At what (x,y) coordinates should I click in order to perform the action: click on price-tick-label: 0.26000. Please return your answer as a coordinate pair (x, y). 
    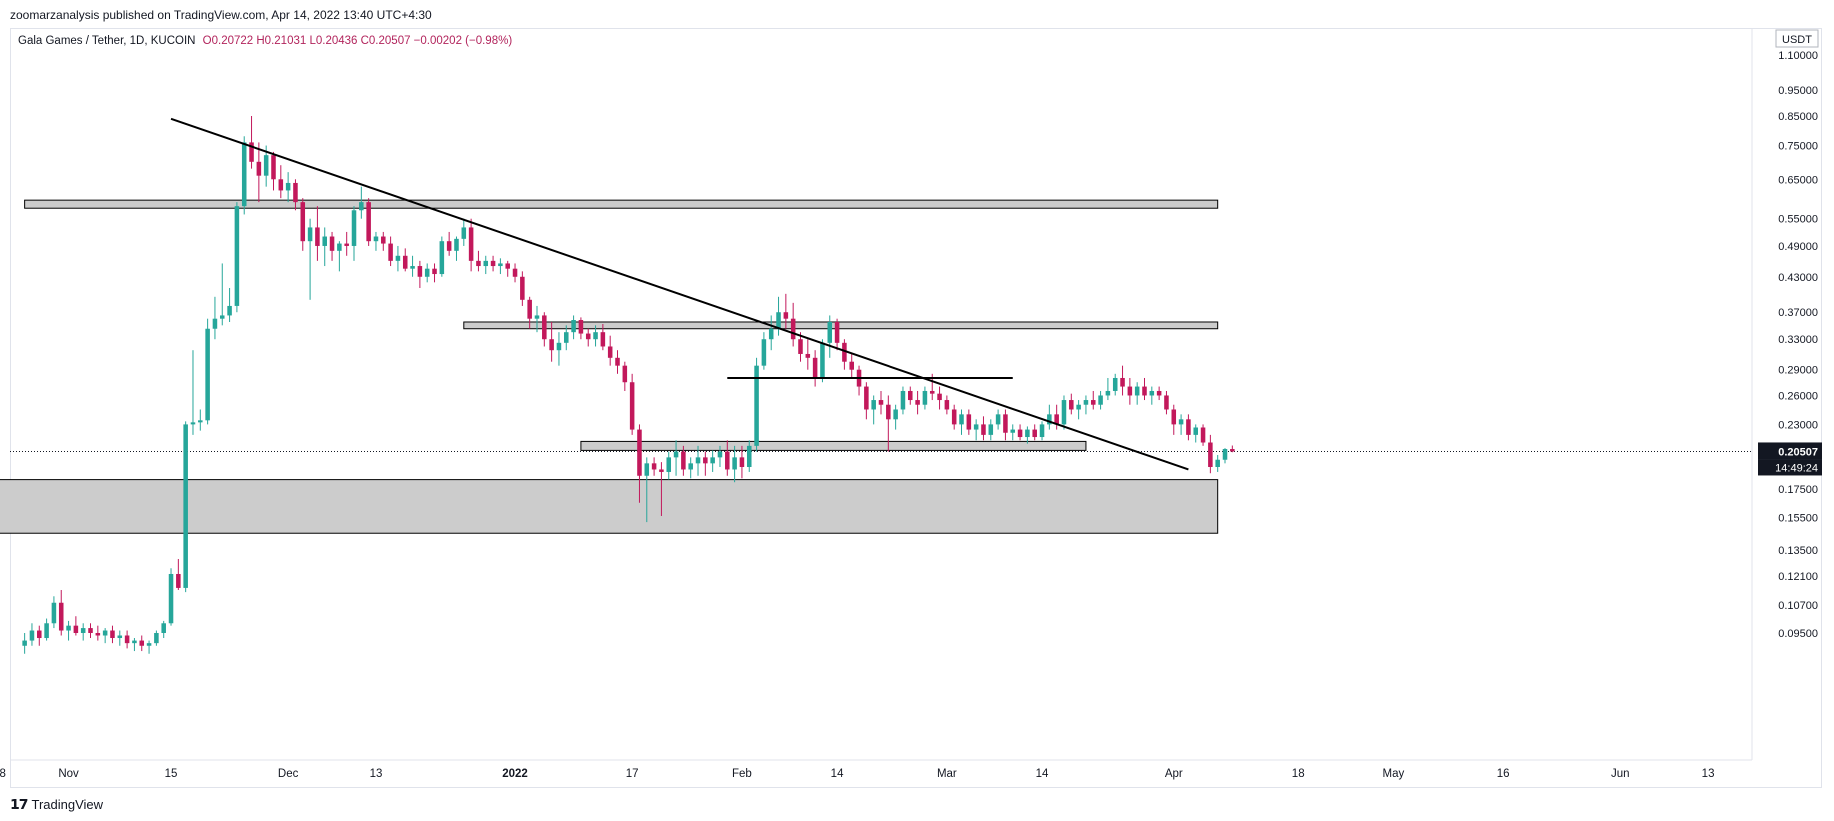
    Looking at the image, I should click on (1798, 396).